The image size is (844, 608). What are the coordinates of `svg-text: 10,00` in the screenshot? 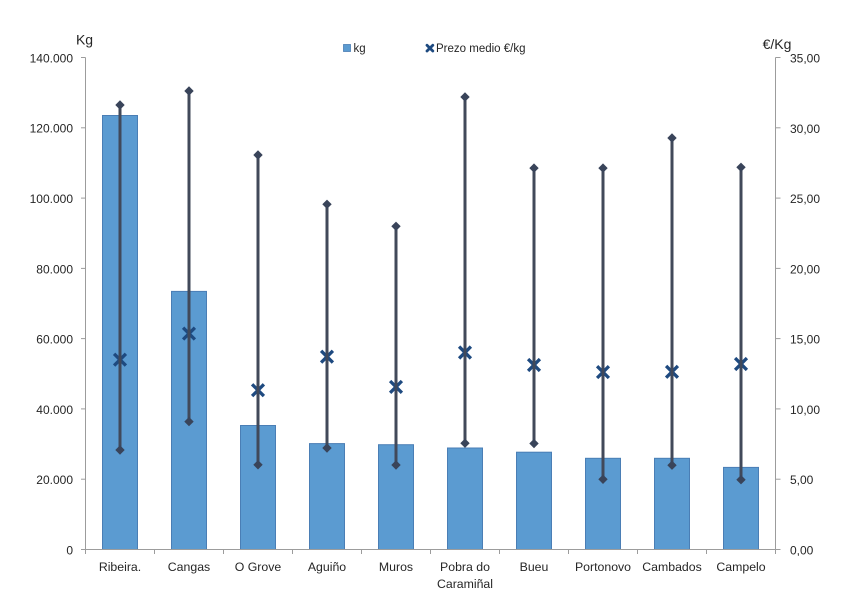 It's located at (805, 410).